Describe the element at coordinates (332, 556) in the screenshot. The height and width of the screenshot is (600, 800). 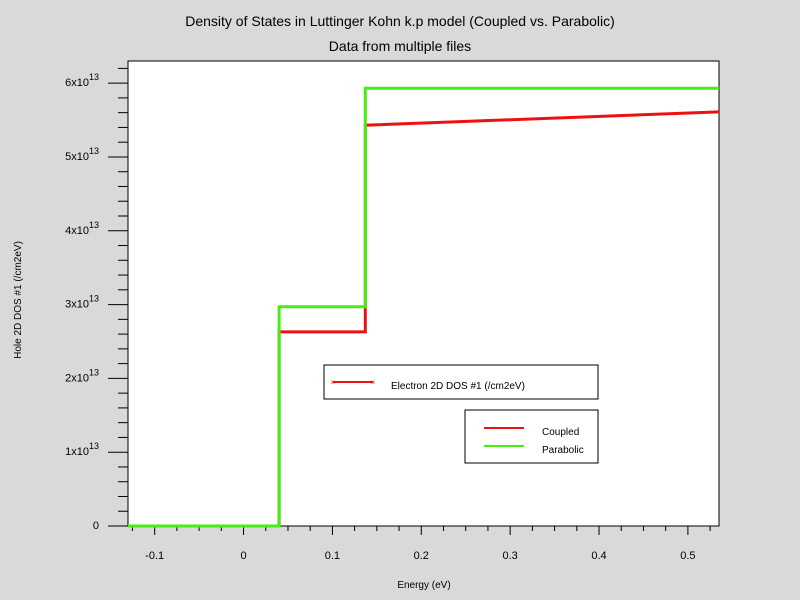
I see `x-tick-label: 0.1` at that location.